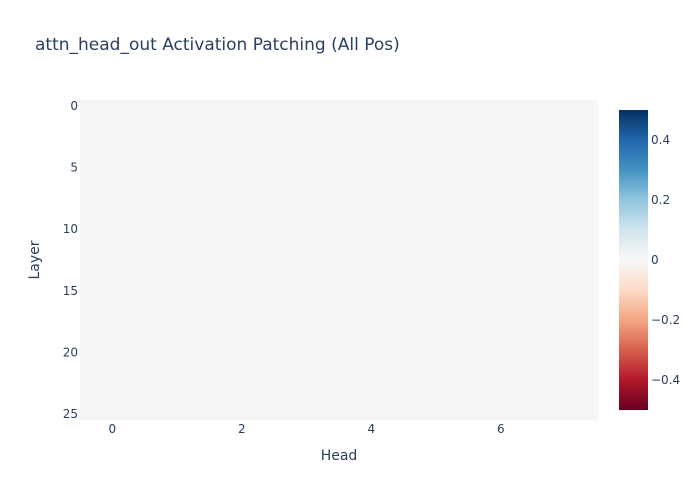 Image resolution: width=700 pixels, height=500 pixels. What do you see at coordinates (70, 352) in the screenshot?
I see `y-tick-label: 20` at bounding box center [70, 352].